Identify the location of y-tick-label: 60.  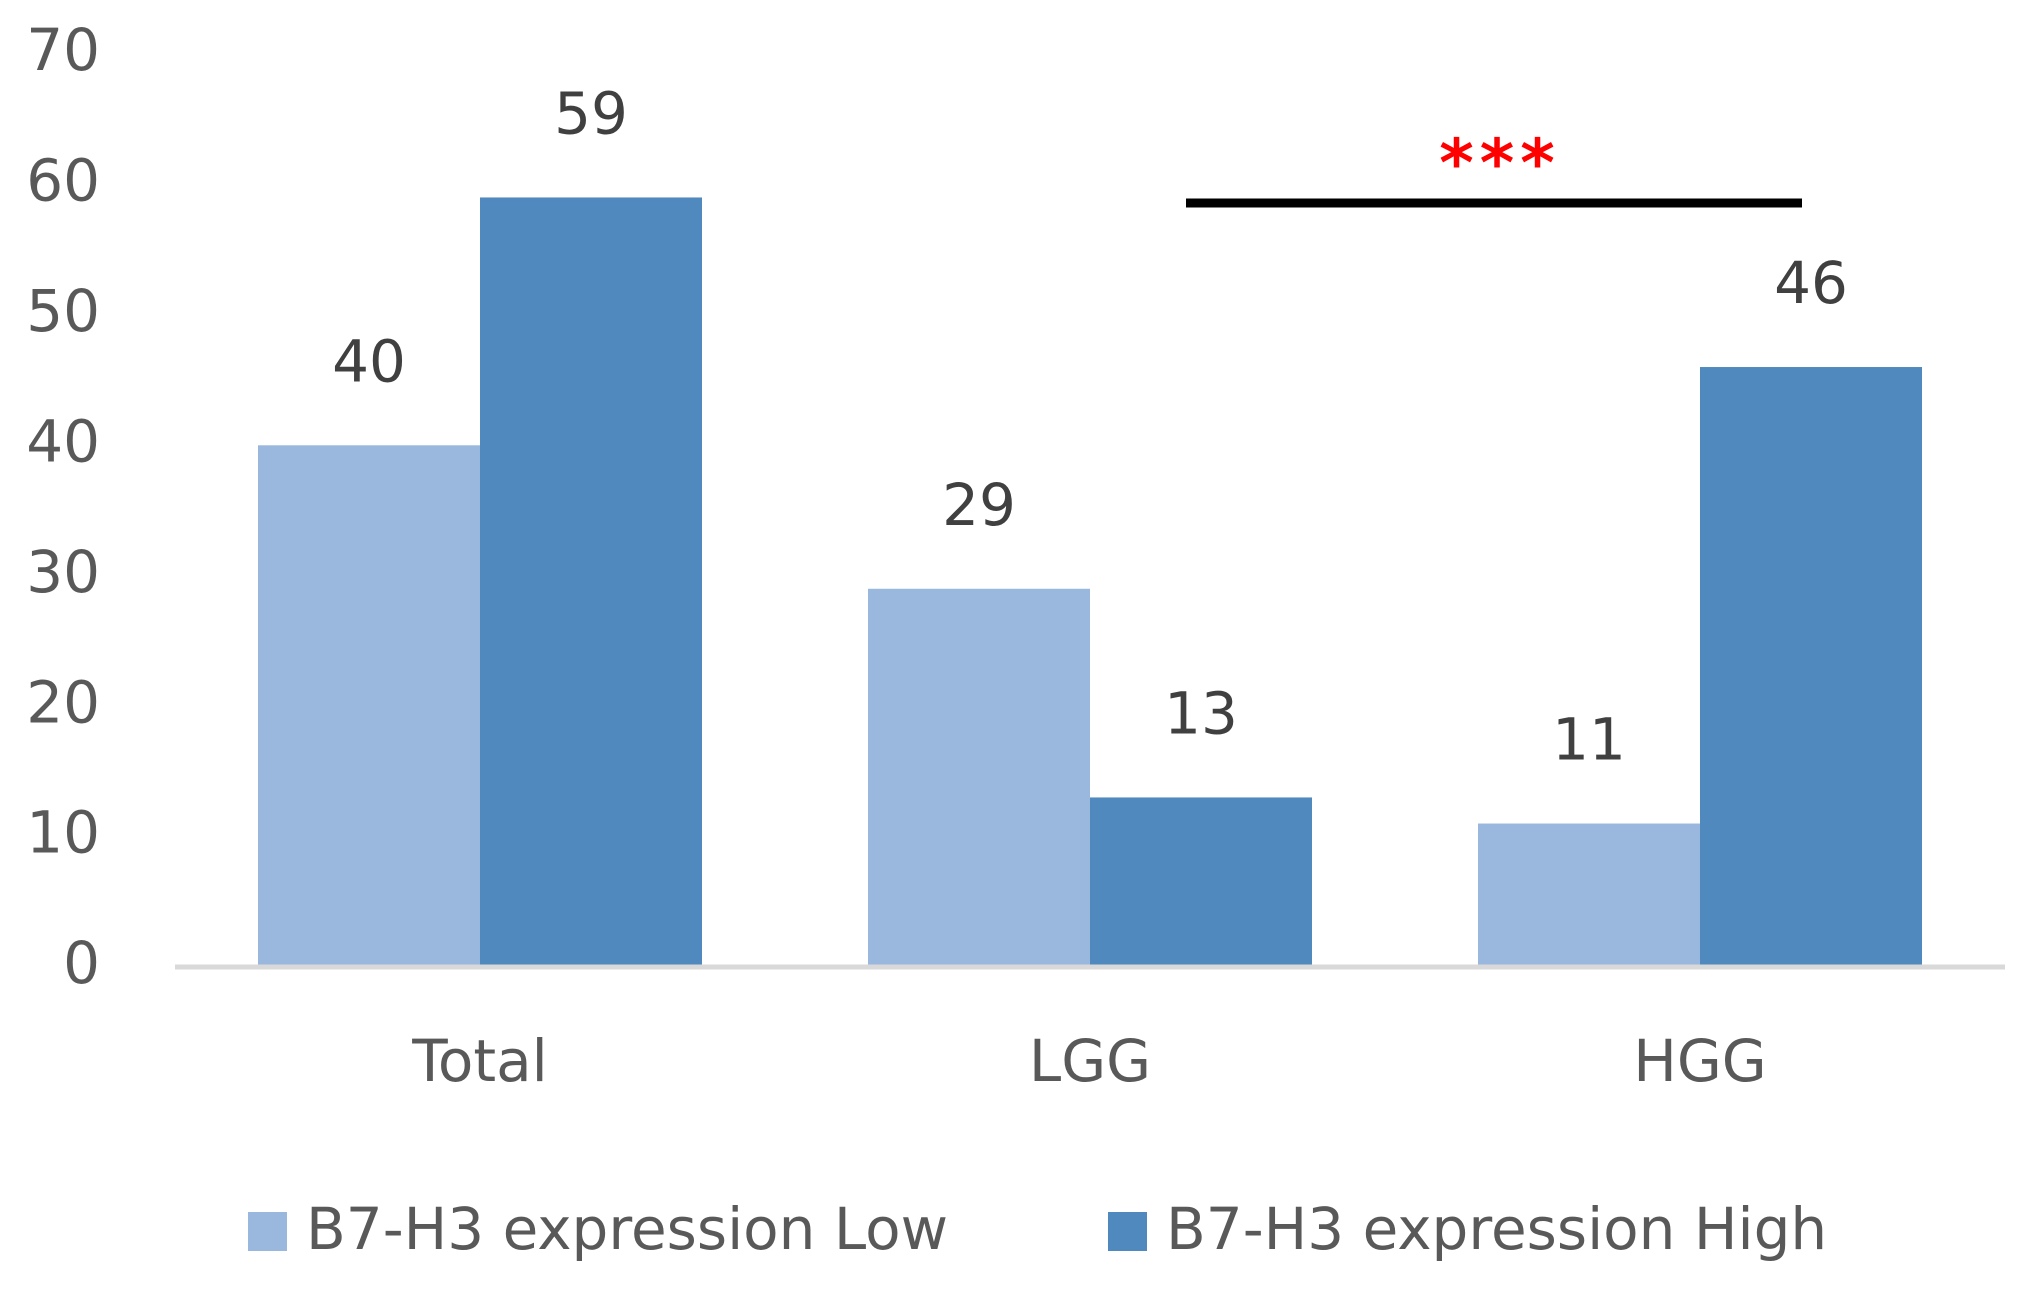
(63, 181).